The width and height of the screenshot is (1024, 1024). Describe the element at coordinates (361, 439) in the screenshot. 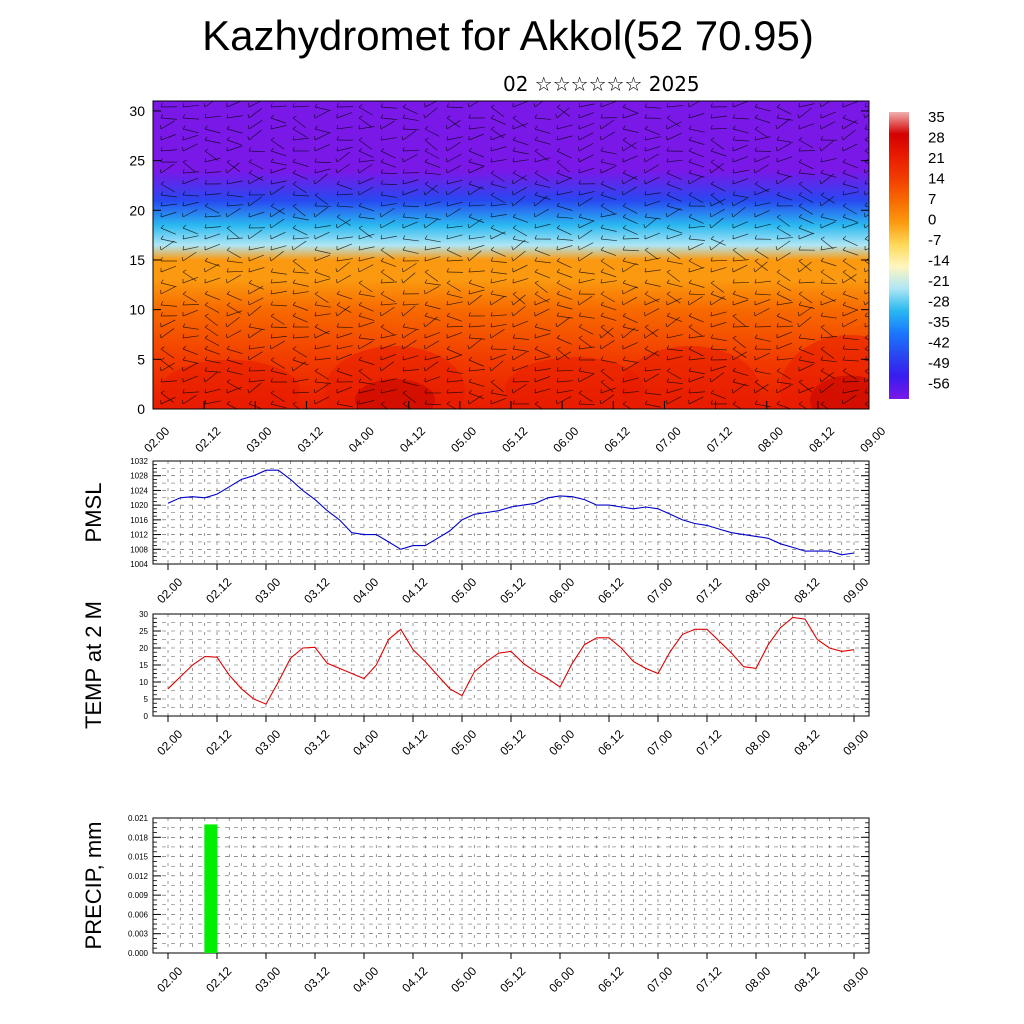

I see `x-tick-label: 04.00` at that location.